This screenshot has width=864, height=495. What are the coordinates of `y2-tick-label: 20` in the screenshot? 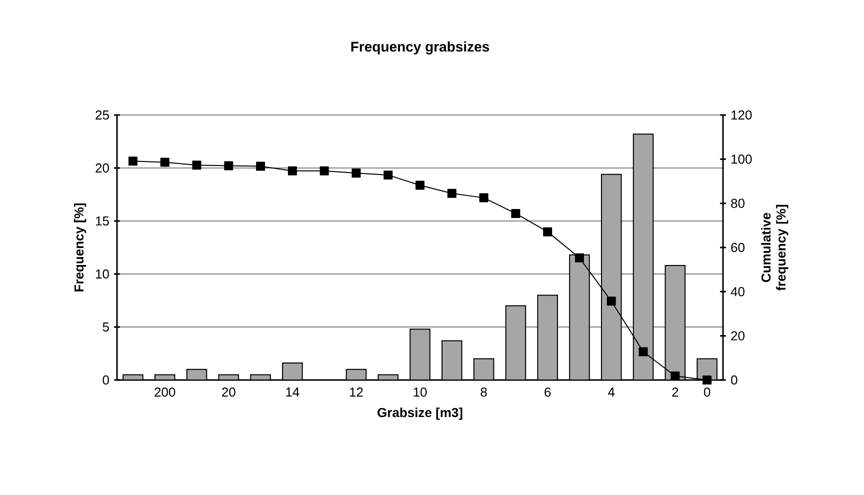 It's located at (737, 335).